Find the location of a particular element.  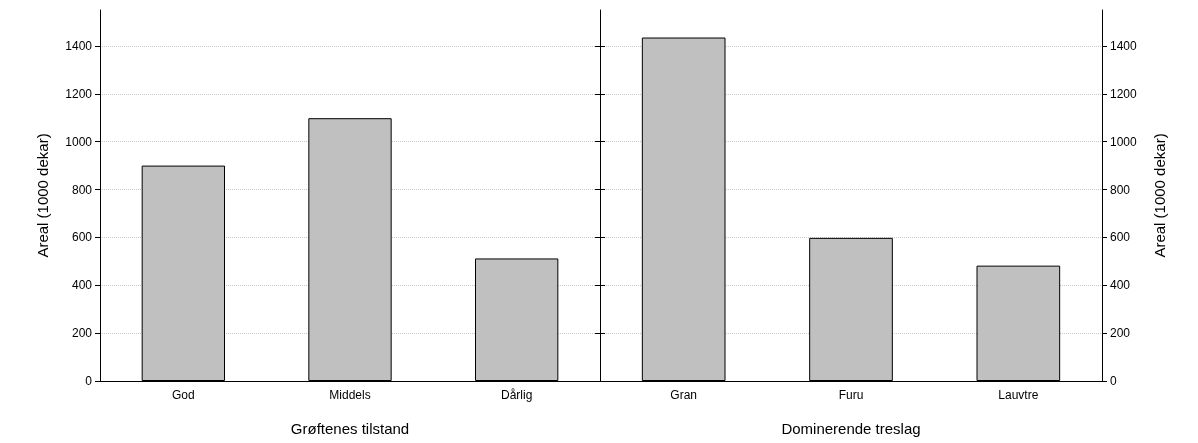

y-axis-title: Areal (1000 dekar) is located at coordinates (42, 195).